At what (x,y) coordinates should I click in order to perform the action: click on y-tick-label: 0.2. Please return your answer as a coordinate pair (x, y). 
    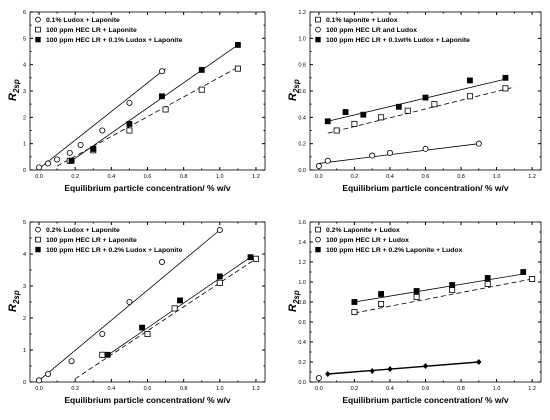
    Looking at the image, I should click on (302, 363).